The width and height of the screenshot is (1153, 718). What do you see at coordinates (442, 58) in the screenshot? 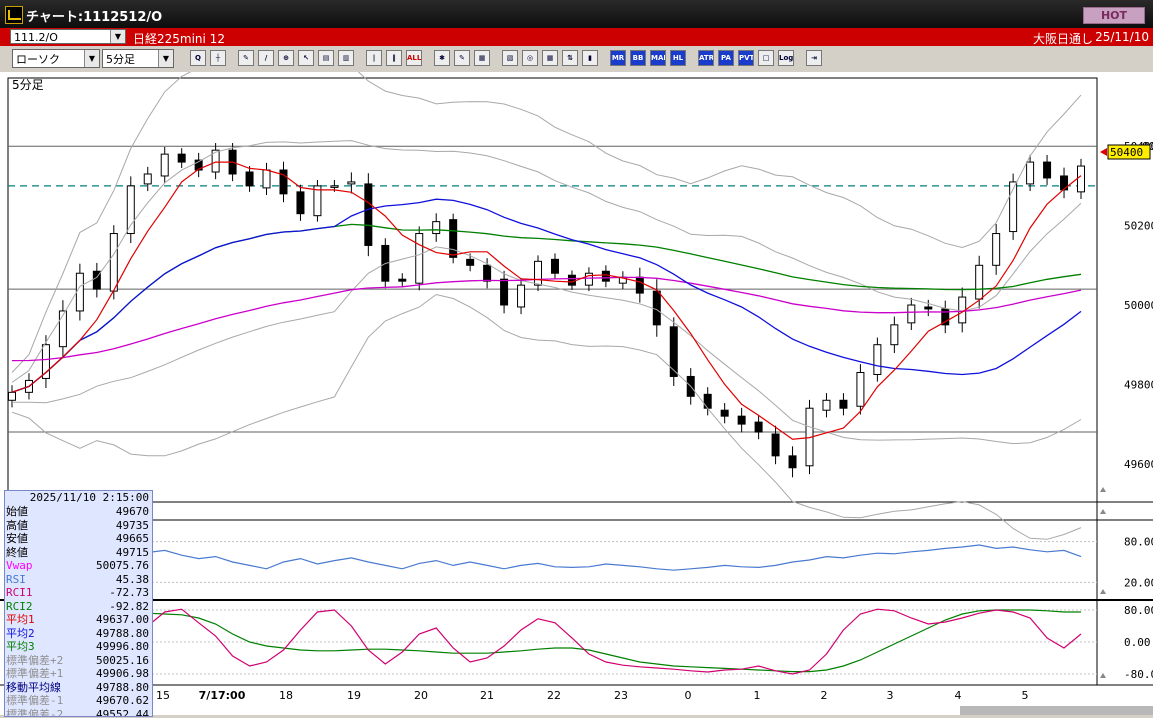
I see `settings-icon: ✱` at bounding box center [442, 58].